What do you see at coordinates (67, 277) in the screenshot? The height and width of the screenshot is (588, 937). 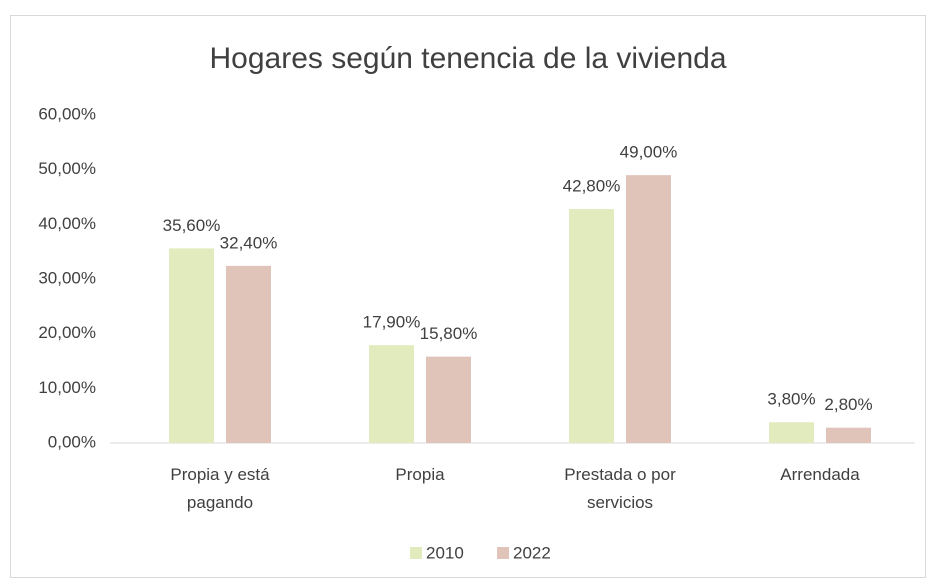 I see `y-tick-label: 30,00%` at bounding box center [67, 277].